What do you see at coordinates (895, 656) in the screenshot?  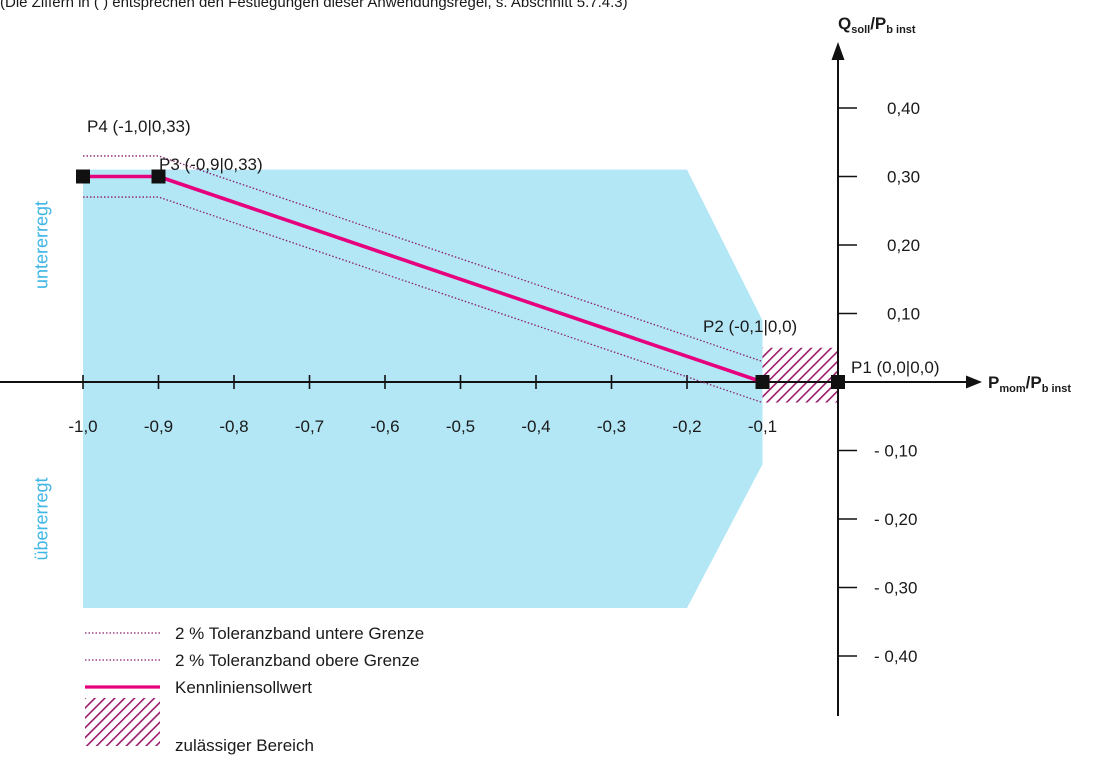 I see `y-tick-label: - 0,40` at bounding box center [895, 656].